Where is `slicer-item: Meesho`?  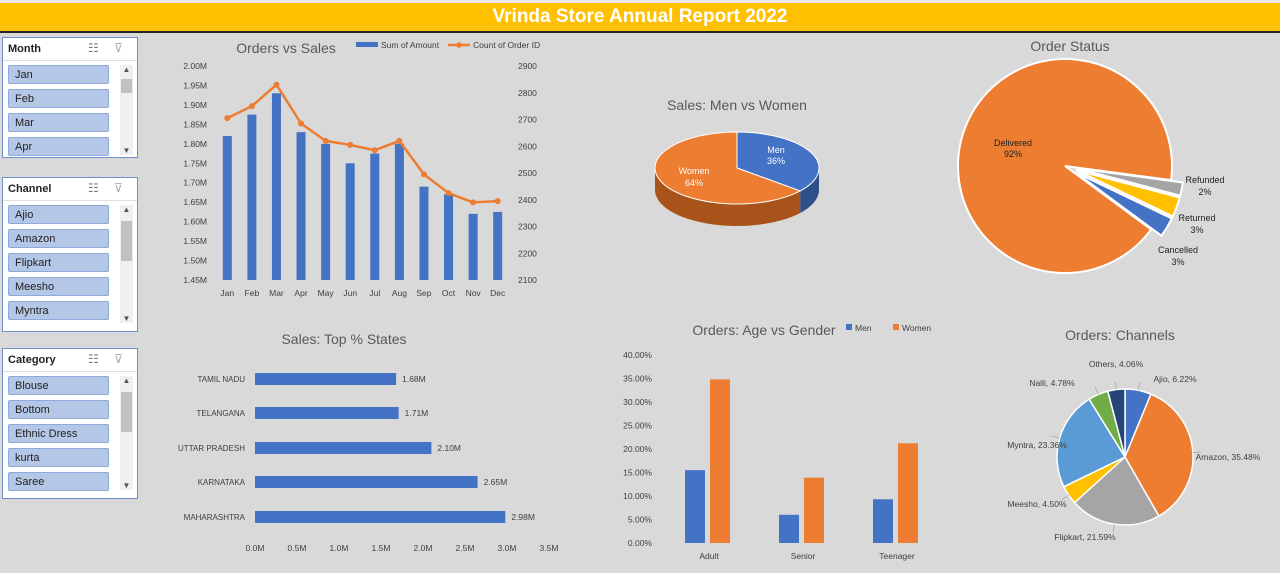
slicer-item: Meesho is located at coordinates (58, 286).